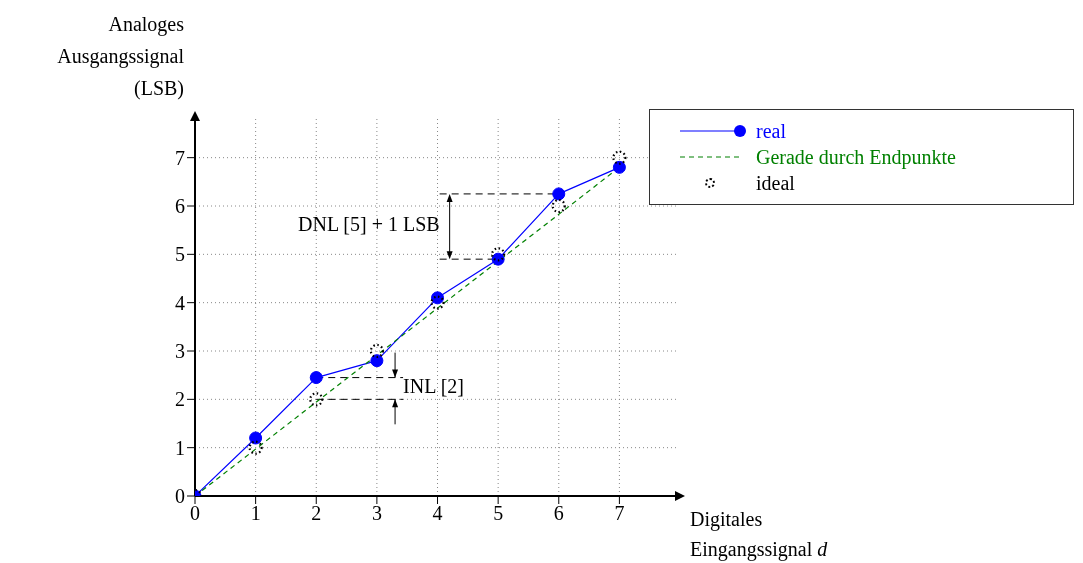 This screenshot has height=563, width=1083. Describe the element at coordinates (180, 302) in the screenshot. I see `y-tick-label: 4` at that location.